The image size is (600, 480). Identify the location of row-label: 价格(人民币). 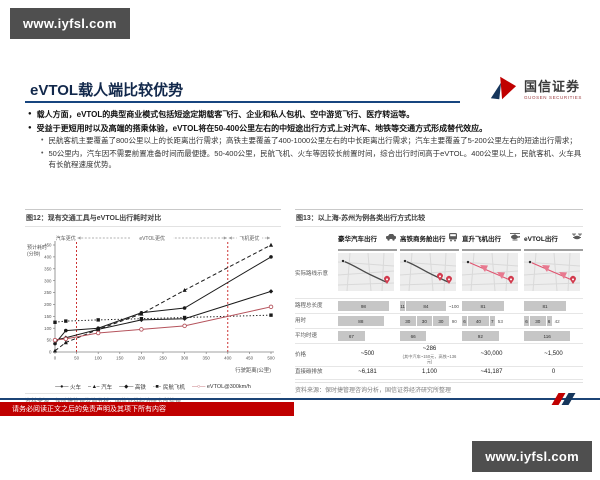
(315, 355).